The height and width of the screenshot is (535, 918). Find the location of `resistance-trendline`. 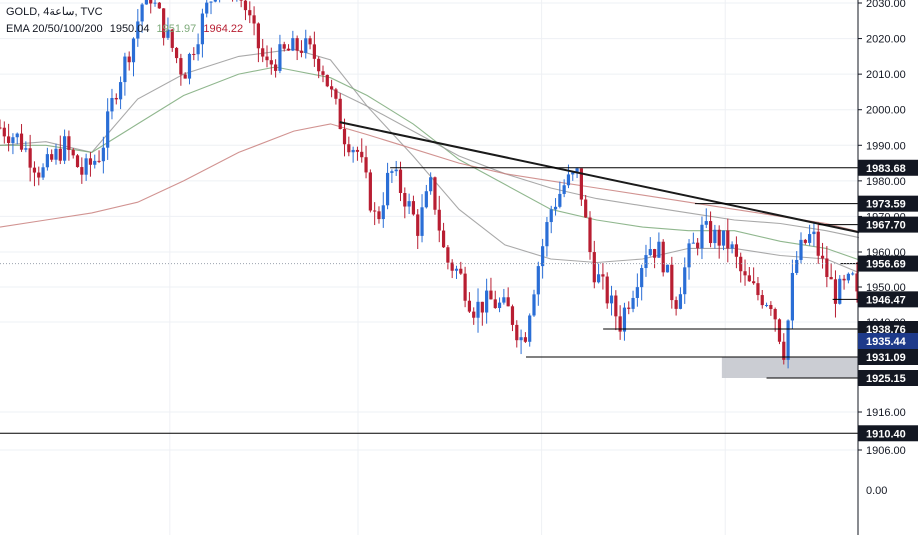

resistance-trendline is located at coordinates (608, 179).